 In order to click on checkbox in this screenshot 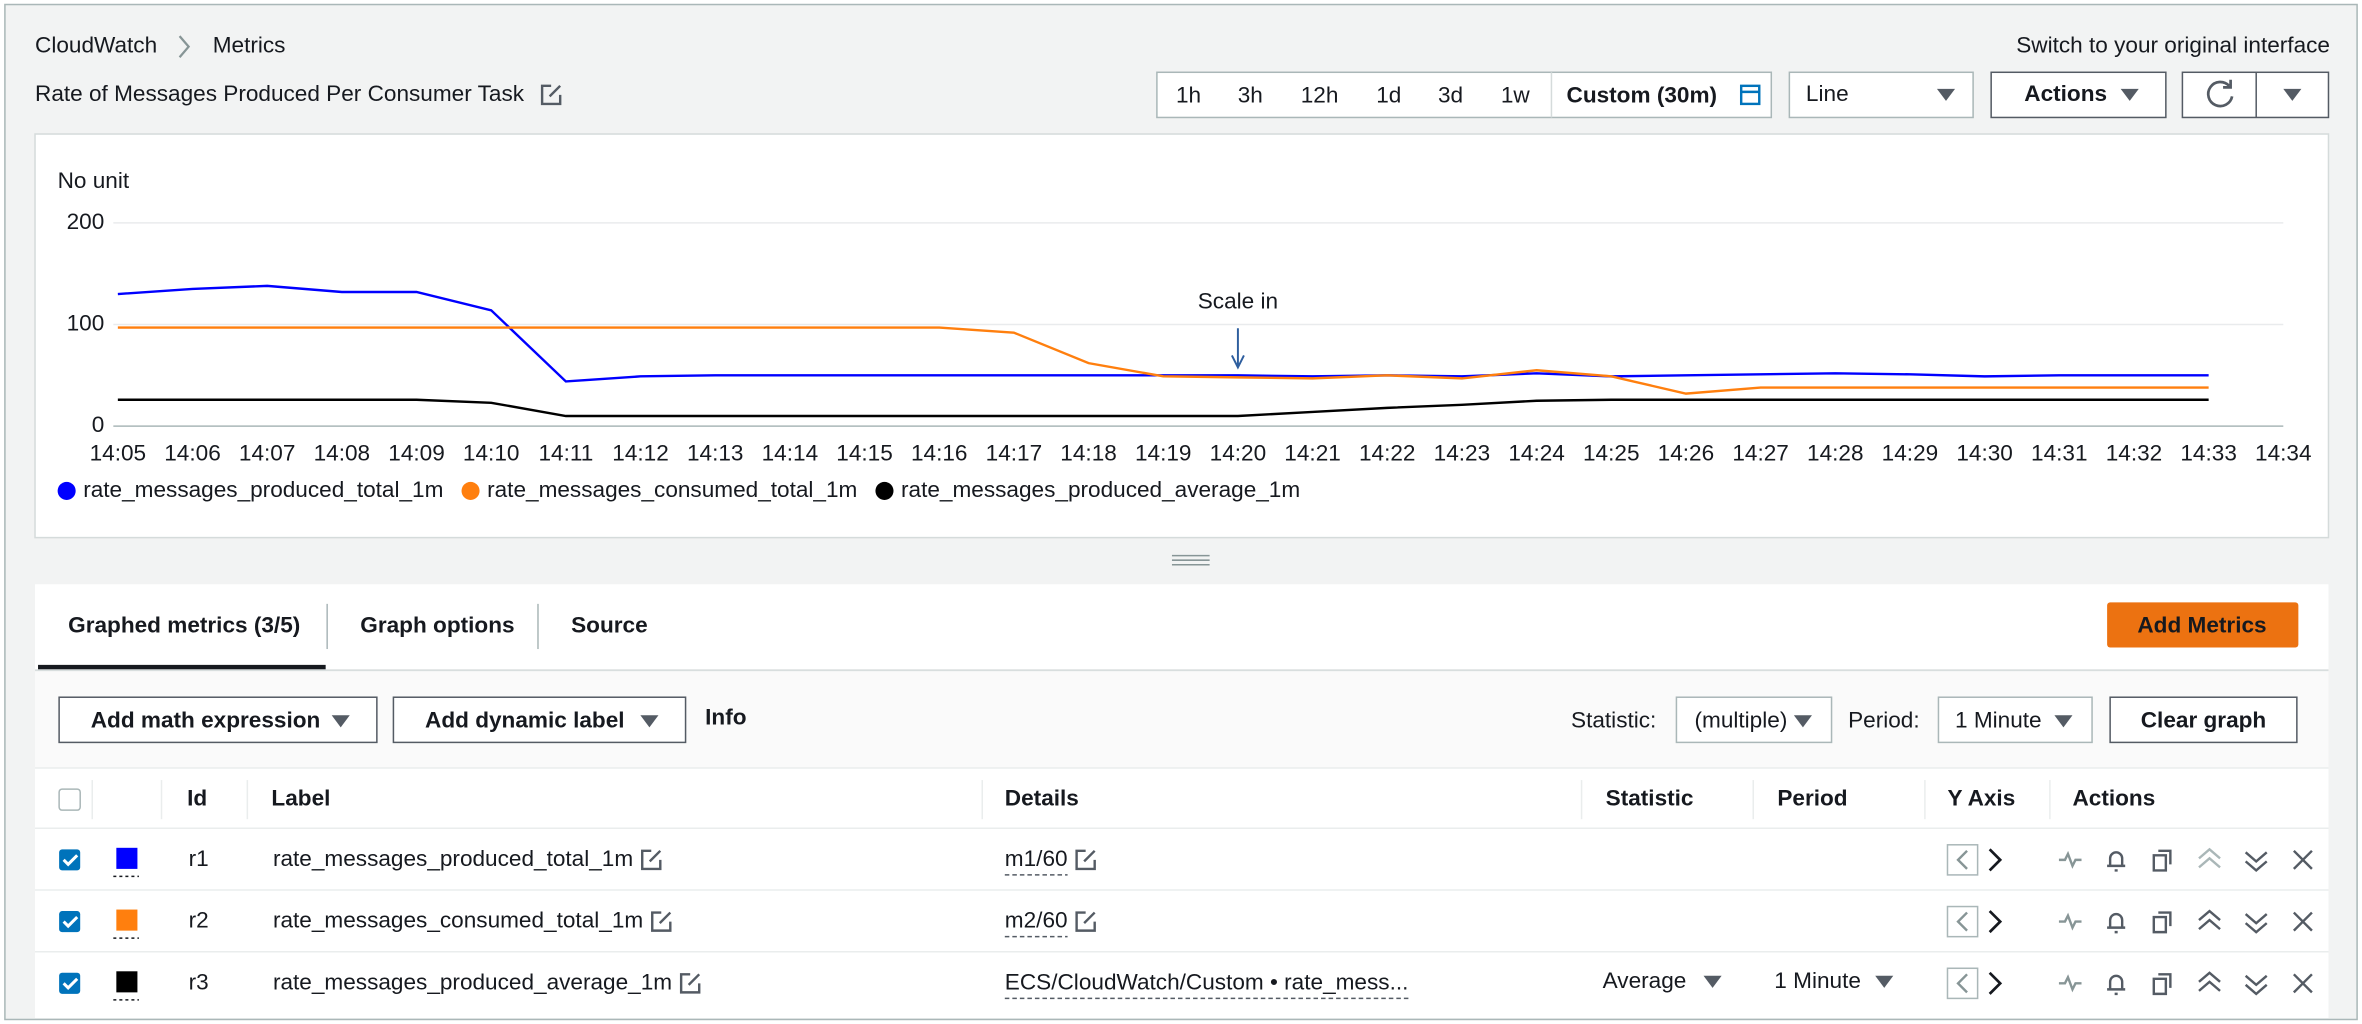, I will do `click(69, 799)`.